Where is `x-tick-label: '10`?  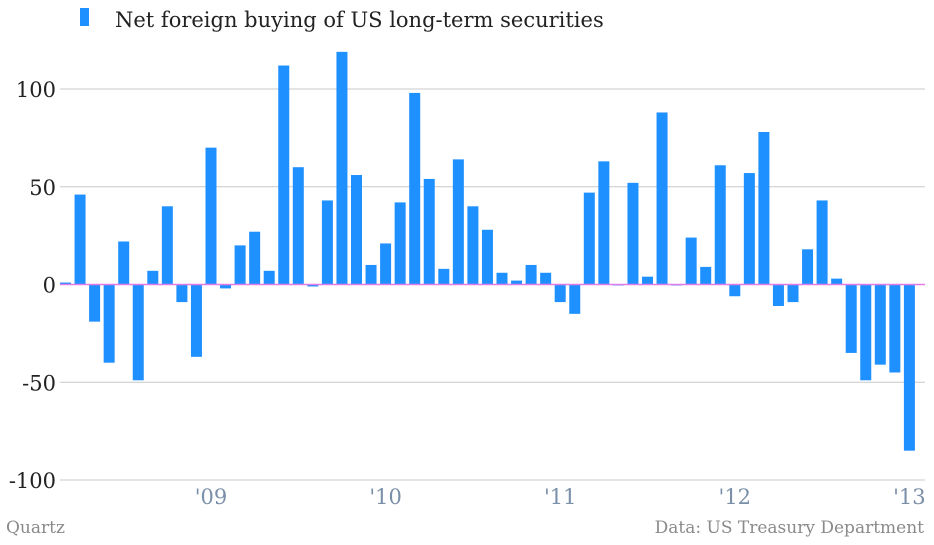 x-tick-label: '10 is located at coordinates (385, 497).